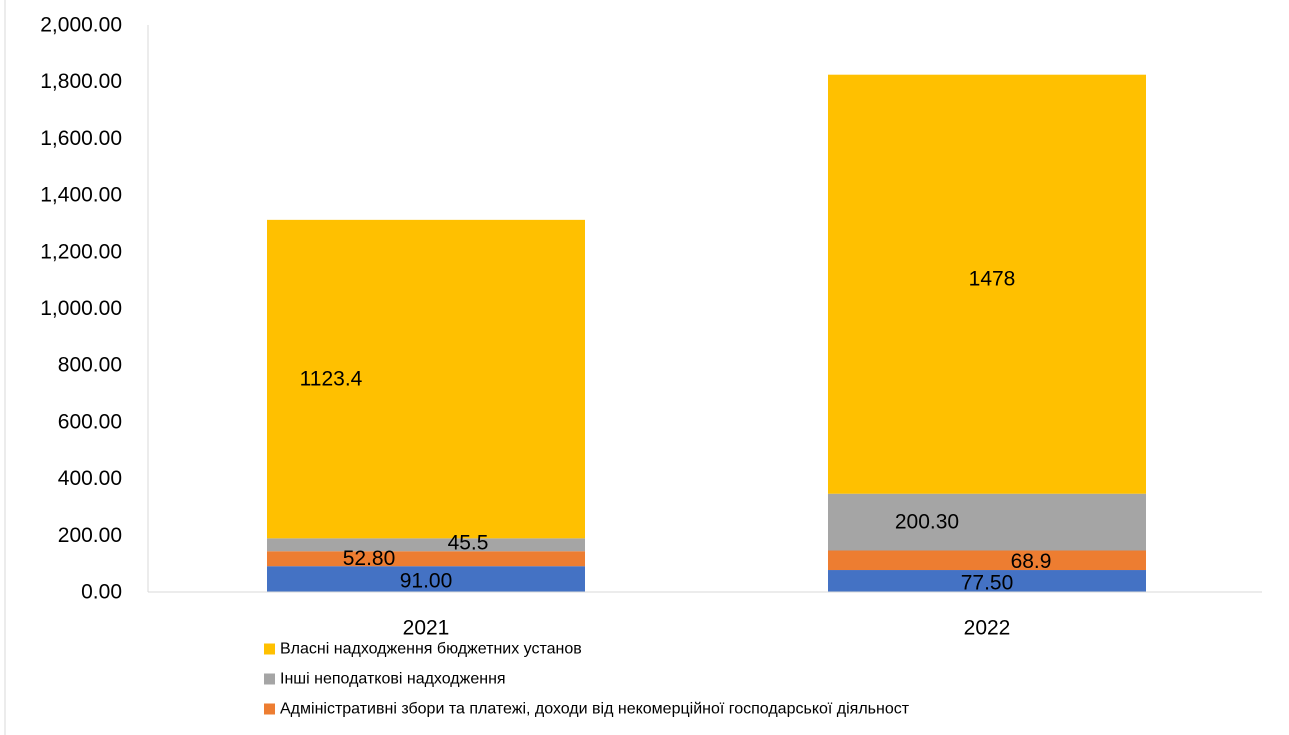 This screenshot has height=735, width=1289. Describe the element at coordinates (987, 628) in the screenshot. I see `x-tick-label: 2022` at that location.